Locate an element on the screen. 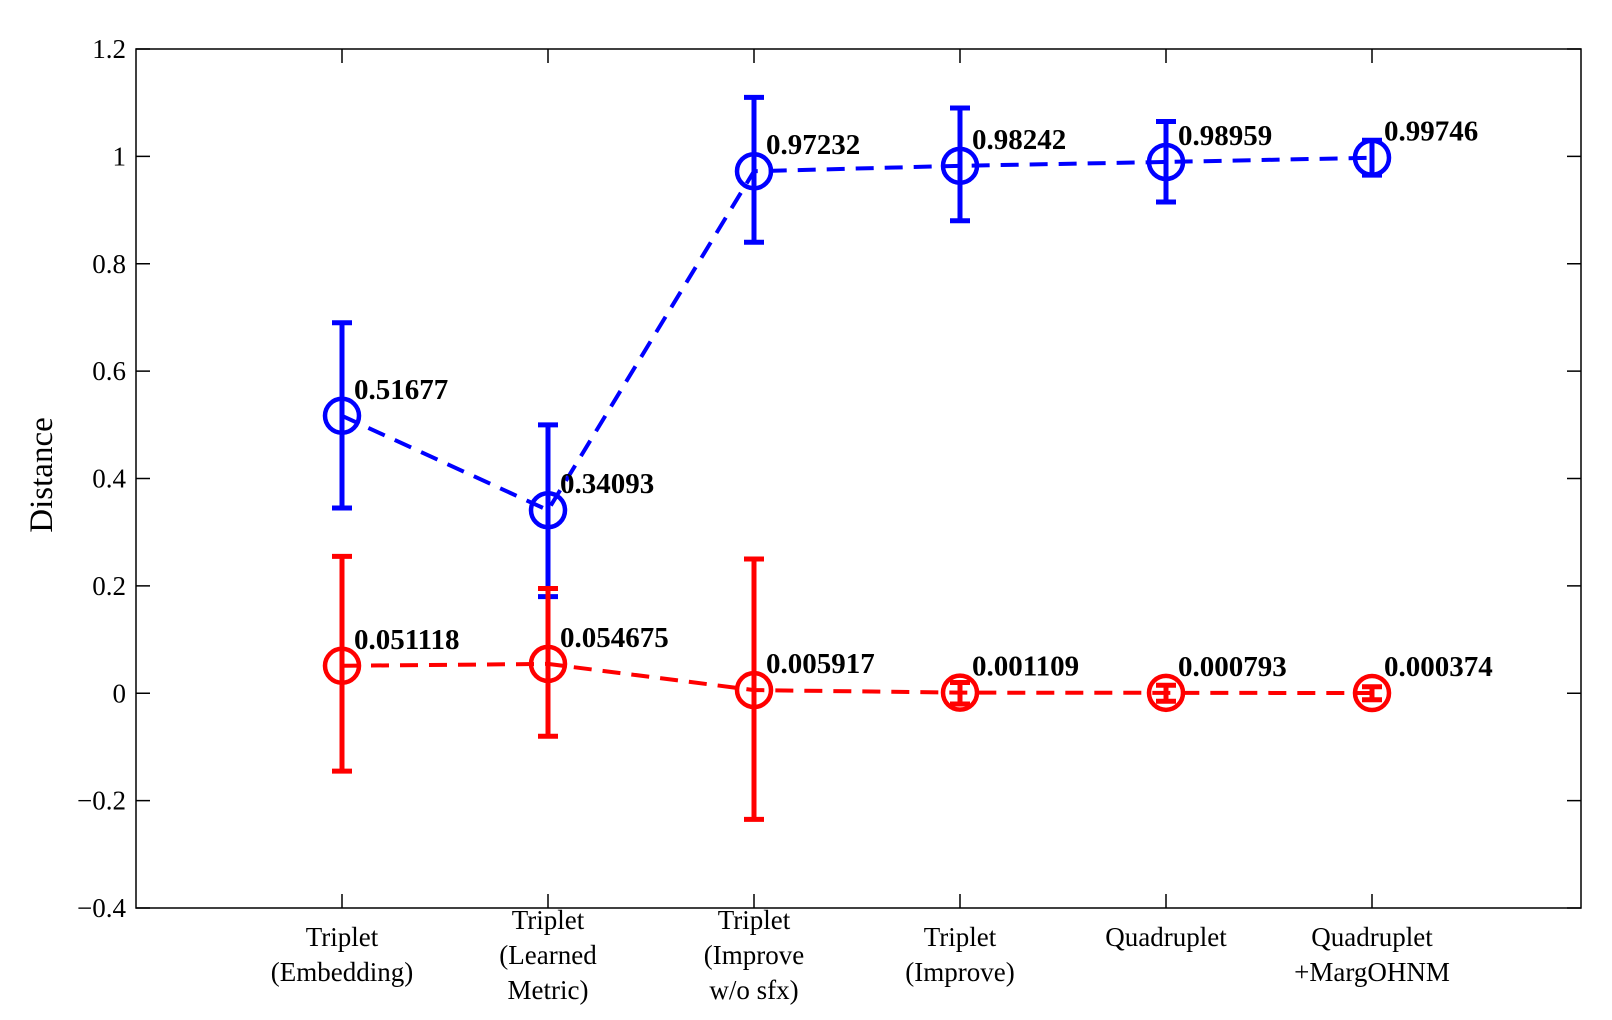 The height and width of the screenshot is (1020, 1612). category-label: w/o sfx) is located at coordinates (753, 990).